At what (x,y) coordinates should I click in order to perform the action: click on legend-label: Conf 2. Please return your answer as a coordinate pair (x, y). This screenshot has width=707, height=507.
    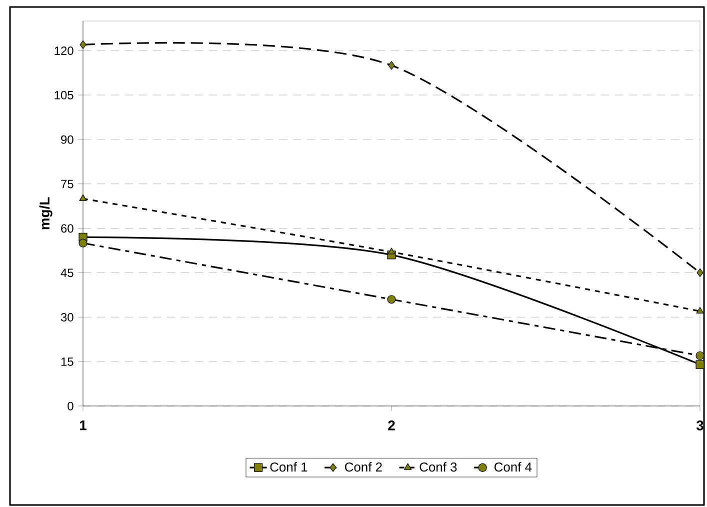
    Looking at the image, I should click on (363, 467).